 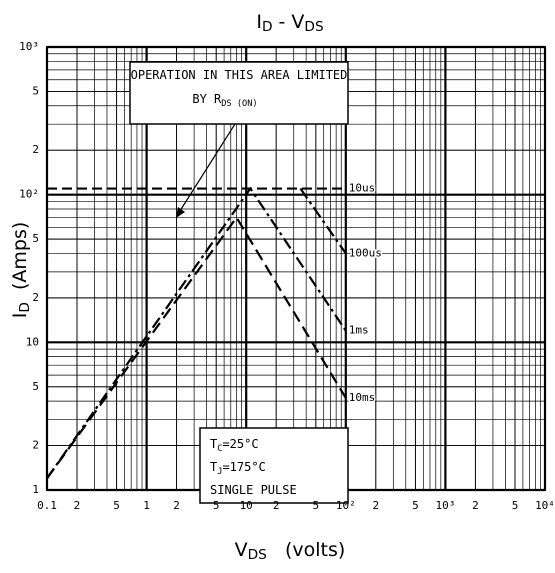 What do you see at coordinates (445, 505) in the screenshot?
I see `x-tick-label: 10³` at bounding box center [445, 505].